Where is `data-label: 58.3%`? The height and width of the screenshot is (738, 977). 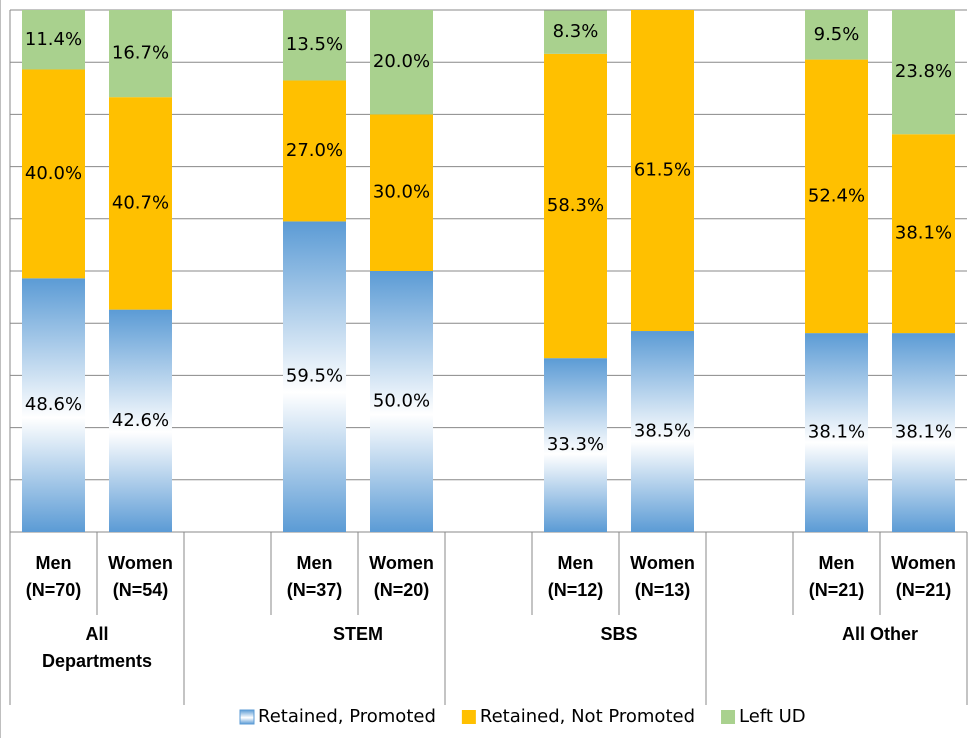 data-label: 58.3% is located at coordinates (575, 205).